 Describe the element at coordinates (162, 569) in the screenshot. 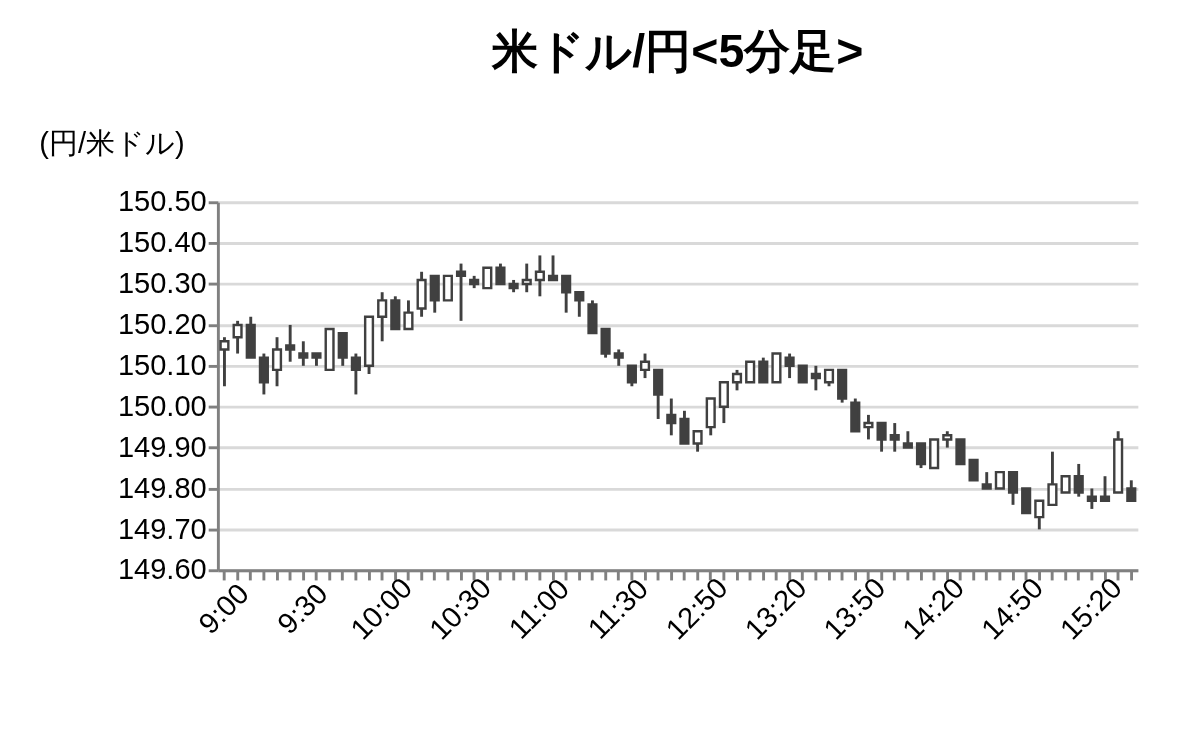

I see `y-tick-label: 149.60` at that location.